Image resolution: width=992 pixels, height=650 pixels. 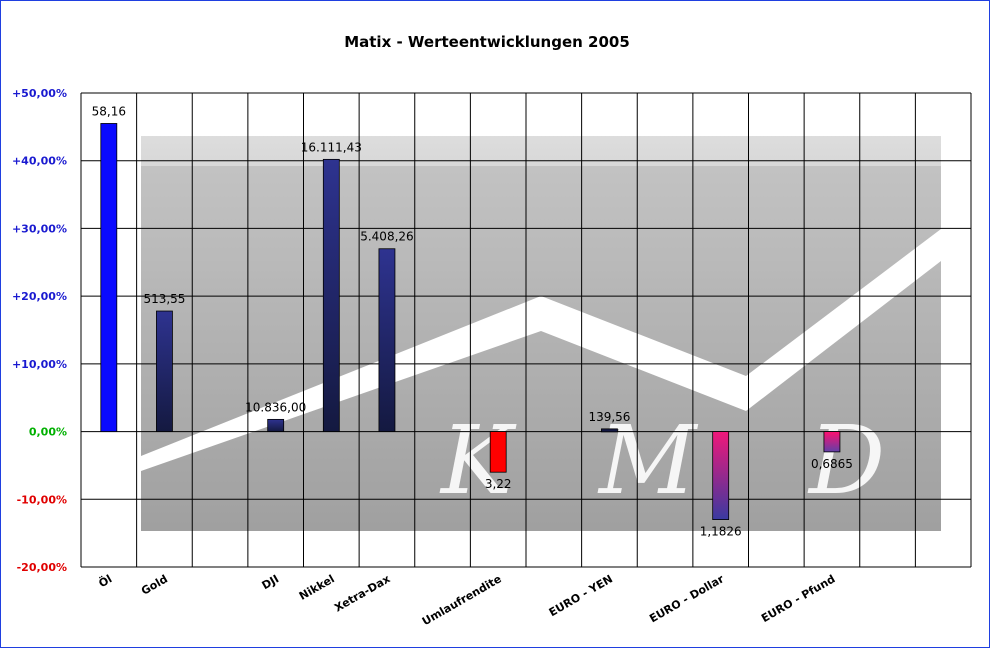 I want to click on y-tick-label: +30,00%, so click(x=39, y=228).